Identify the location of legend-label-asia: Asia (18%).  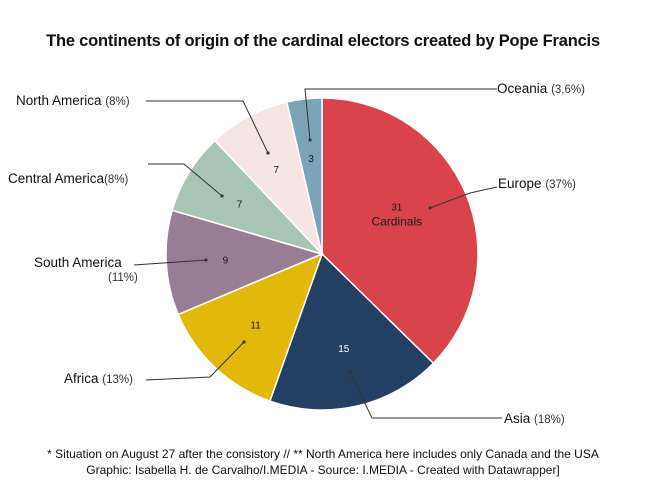
(534, 418).